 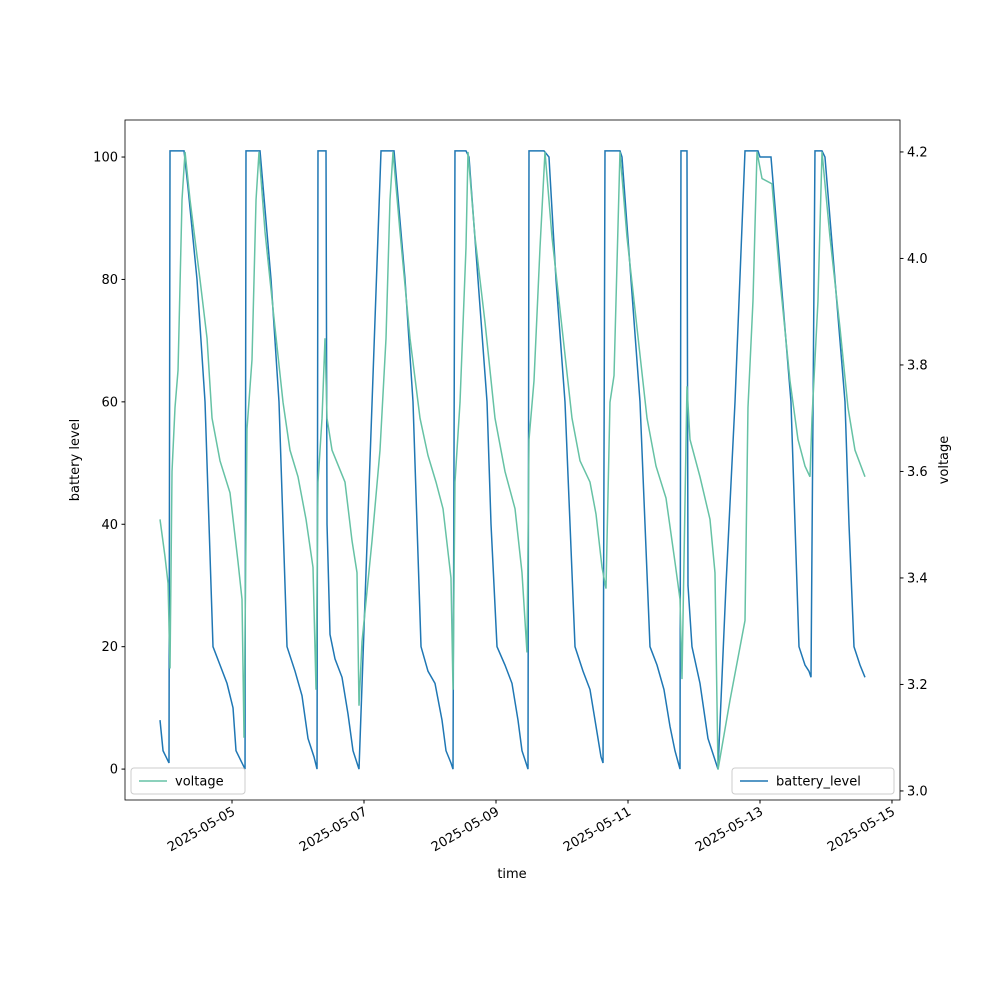 What do you see at coordinates (917, 259) in the screenshot?
I see `y2-tick-label: 4.0` at bounding box center [917, 259].